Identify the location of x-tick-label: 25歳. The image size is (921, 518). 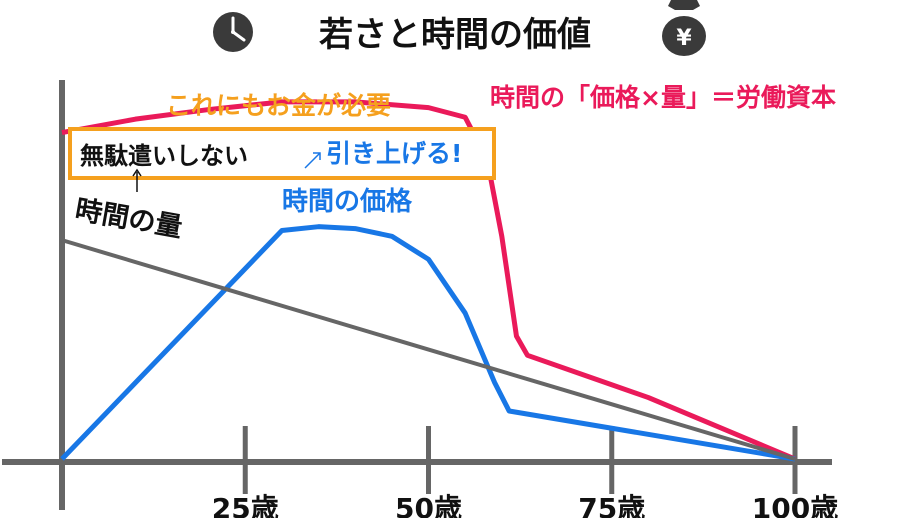
(245, 505).